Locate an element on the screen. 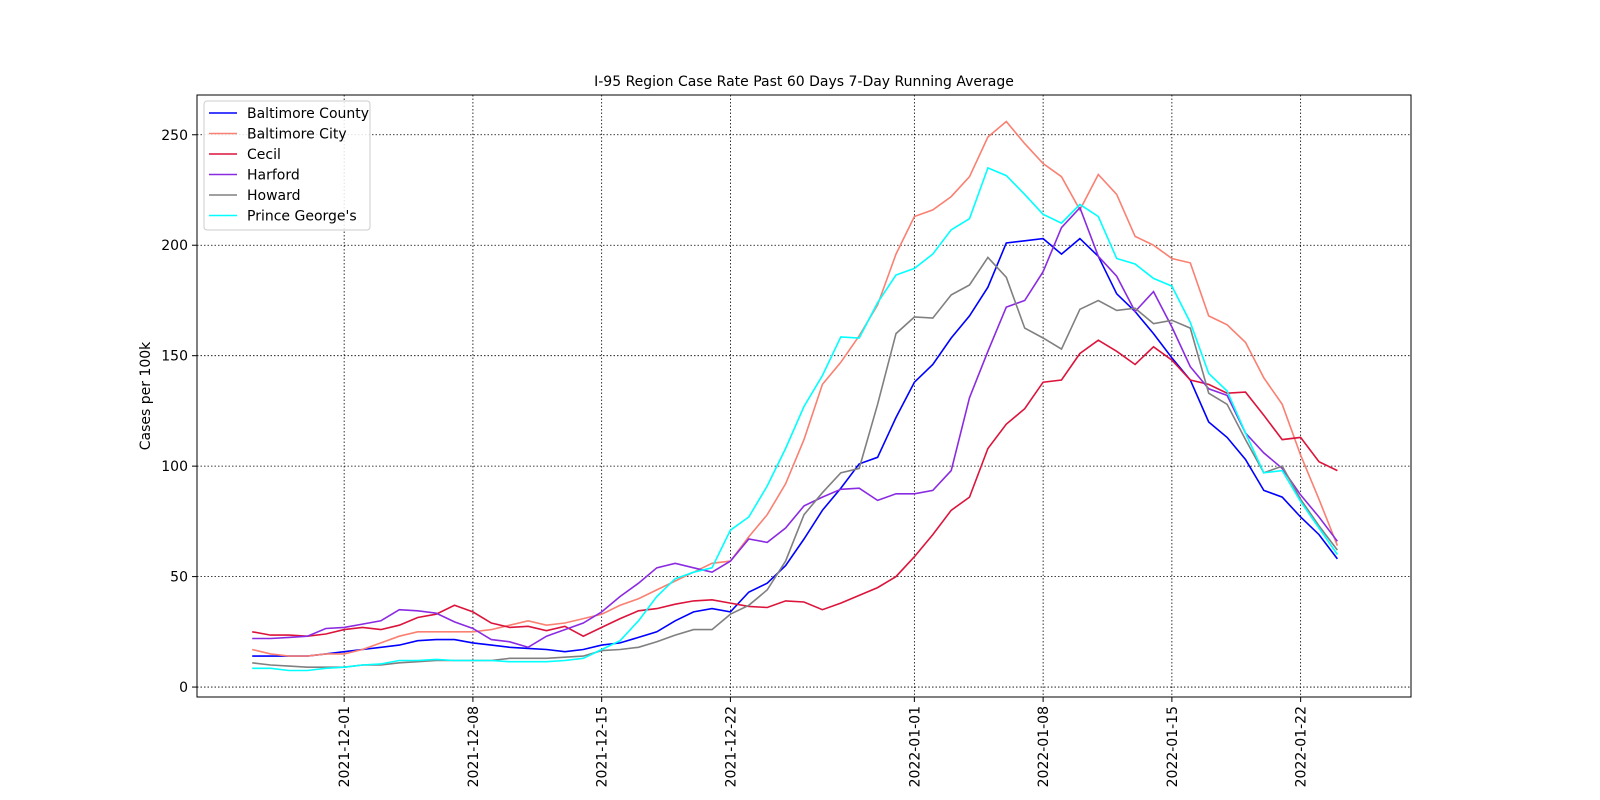 The width and height of the screenshot is (1600, 800). x-tick-label: 2022-01-15 is located at coordinates (1173, 746).